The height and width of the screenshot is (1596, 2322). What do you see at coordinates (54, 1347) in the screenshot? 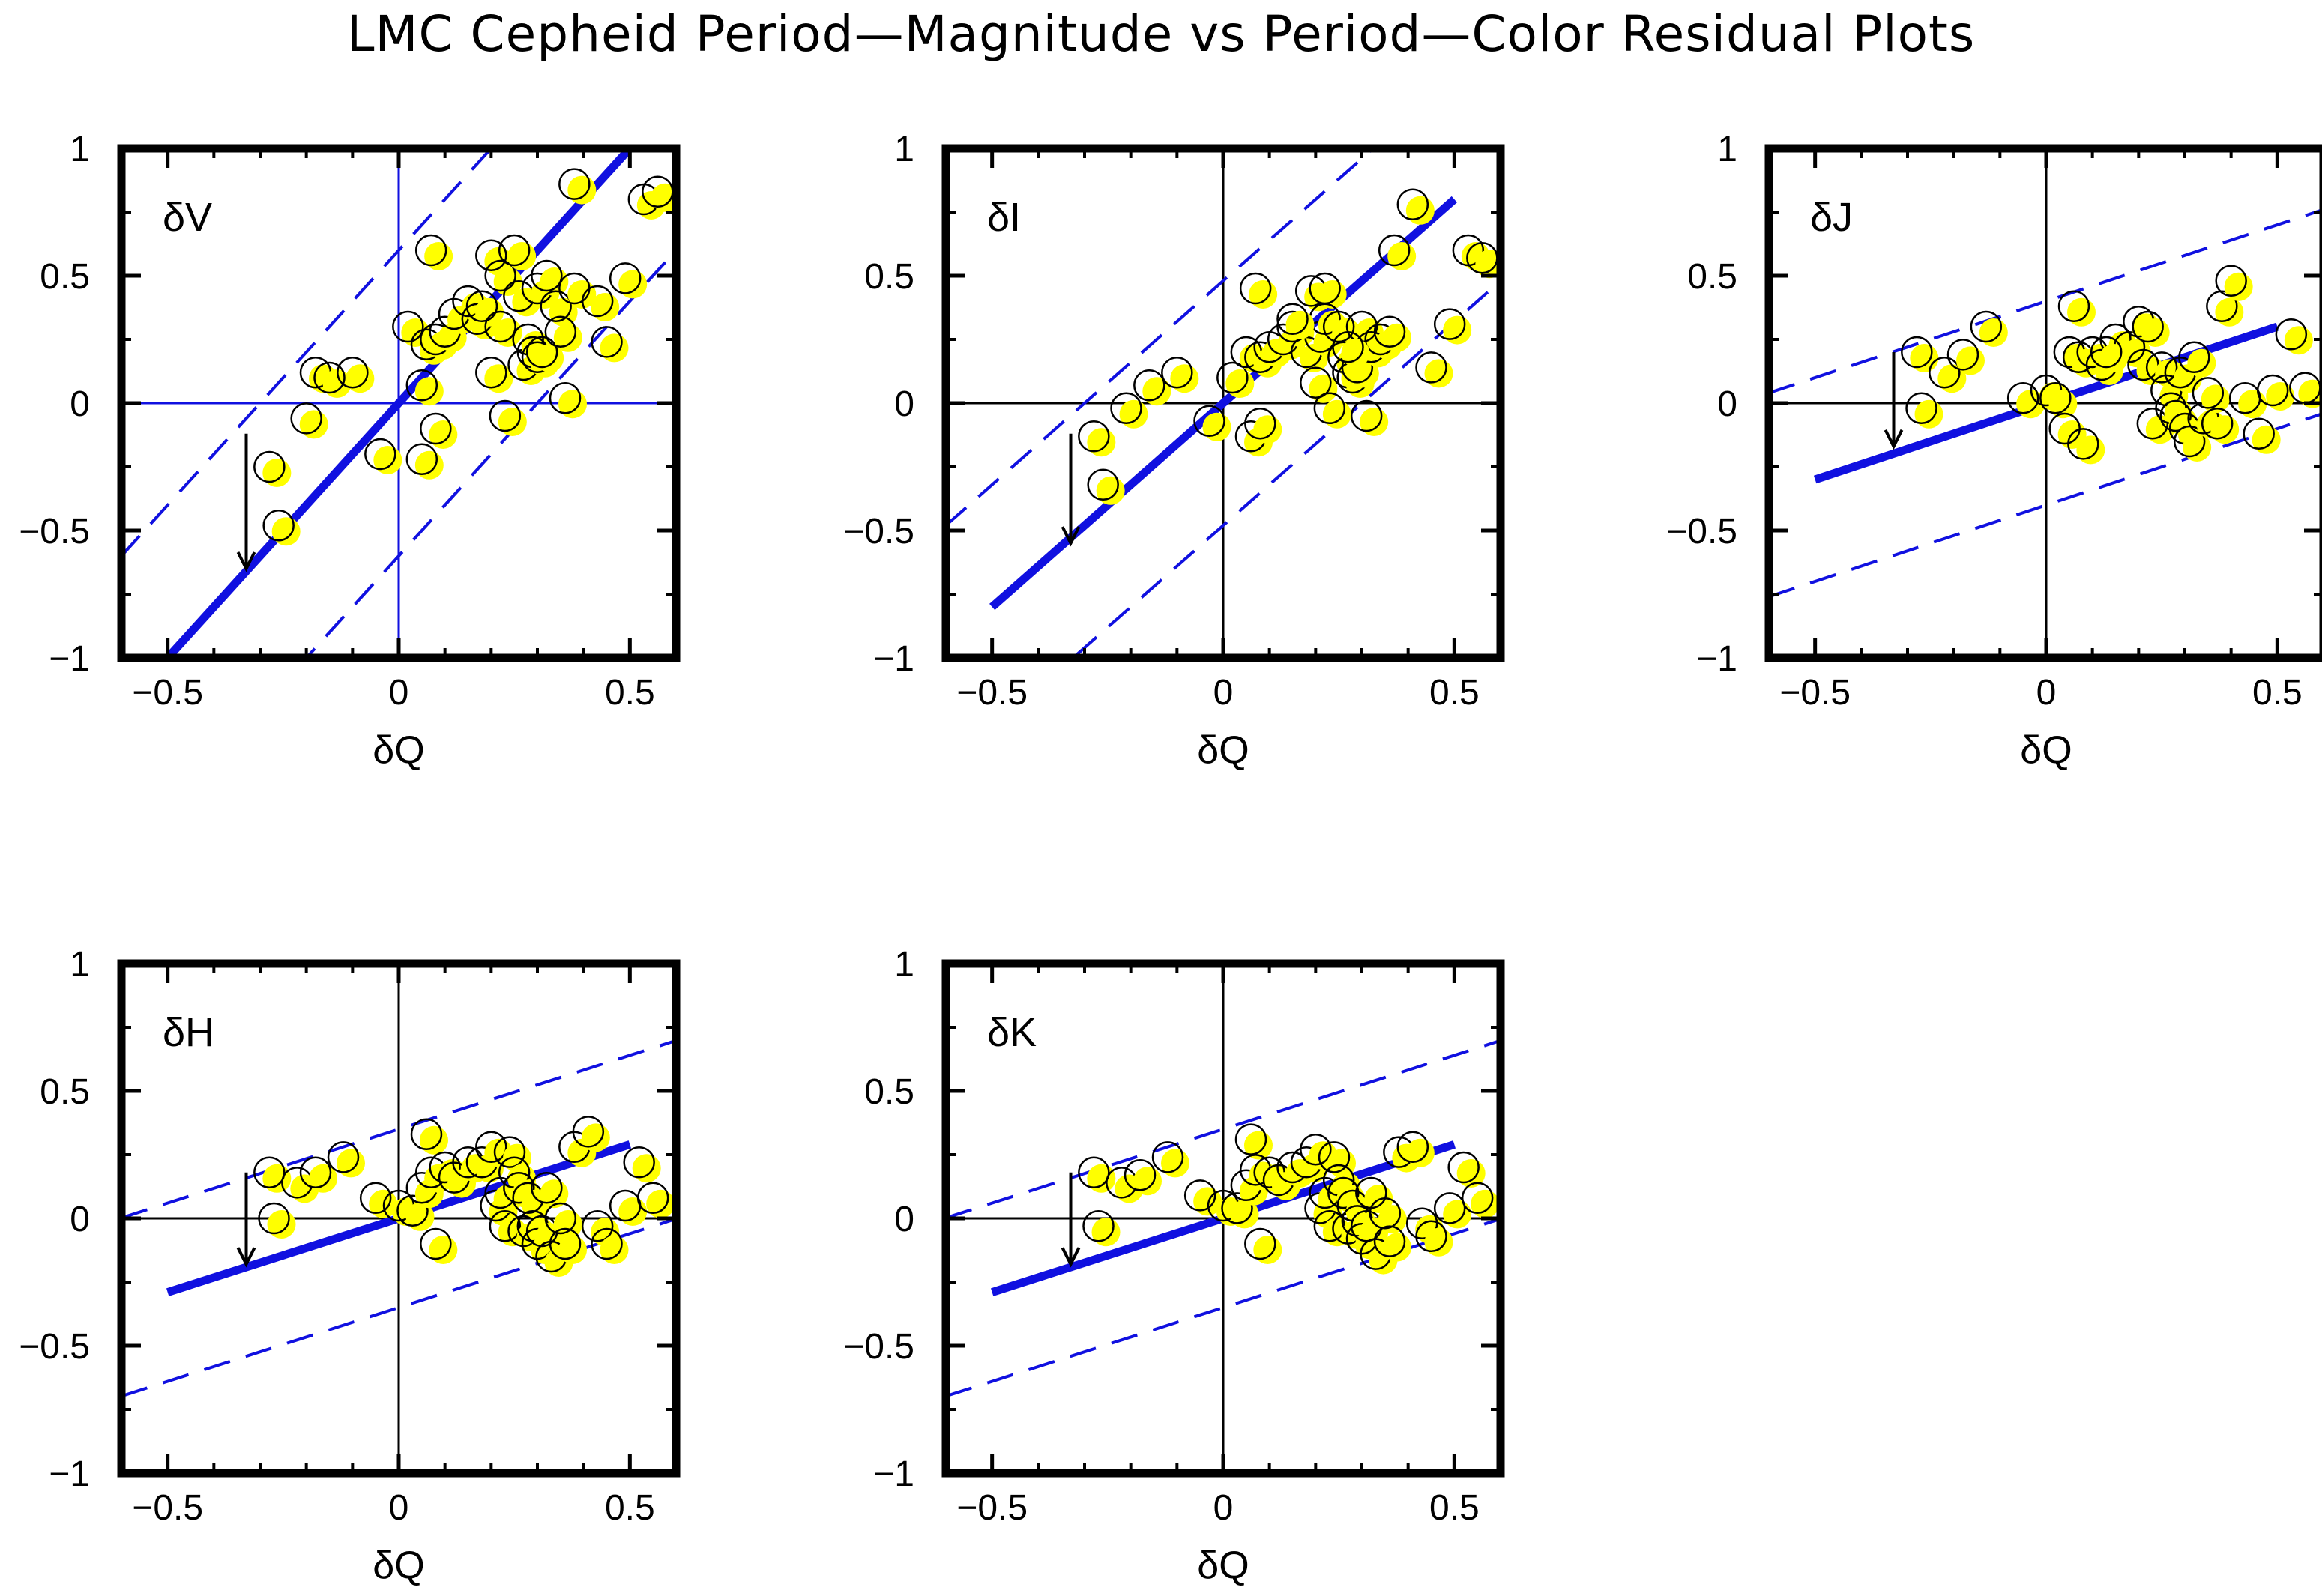
I see `y-tick-label: −0.5` at bounding box center [54, 1347].